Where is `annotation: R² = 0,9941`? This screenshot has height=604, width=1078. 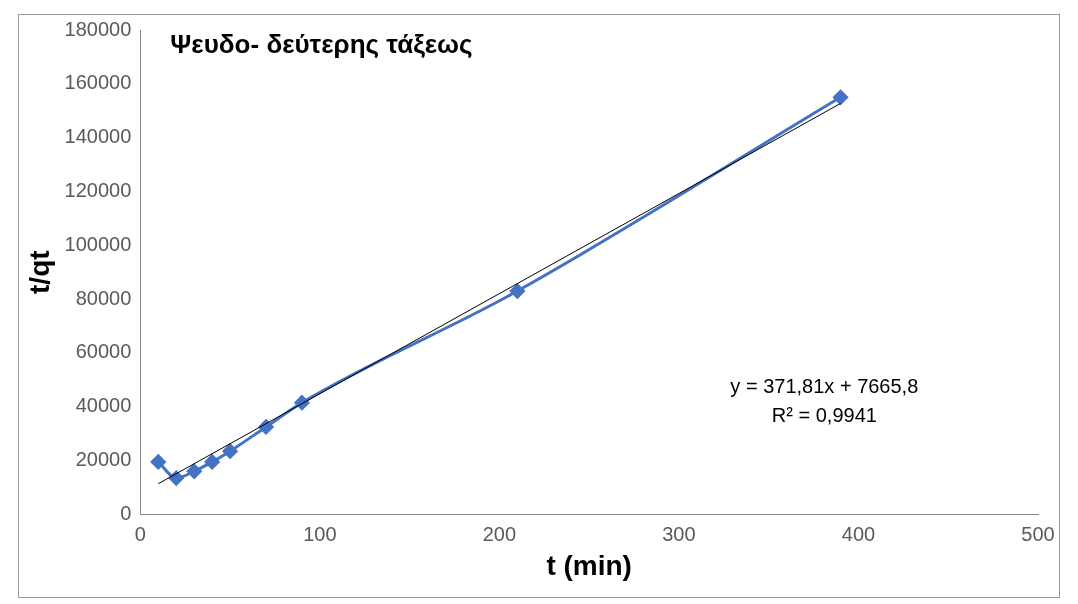 annotation: R² = 0,9941 is located at coordinates (824, 414).